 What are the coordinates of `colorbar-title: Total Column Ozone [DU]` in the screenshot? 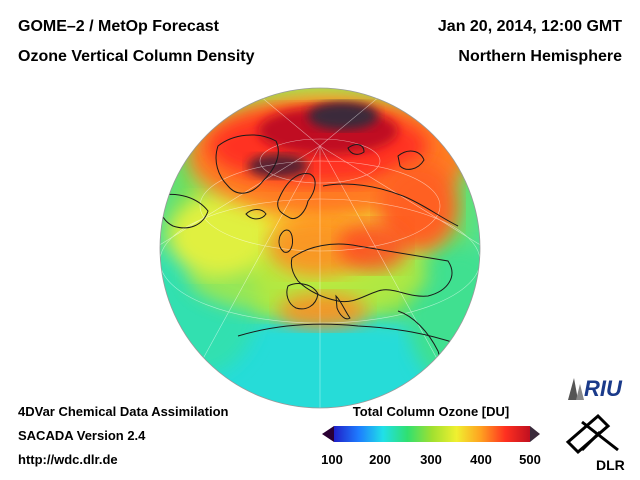 It's located at (431, 411).